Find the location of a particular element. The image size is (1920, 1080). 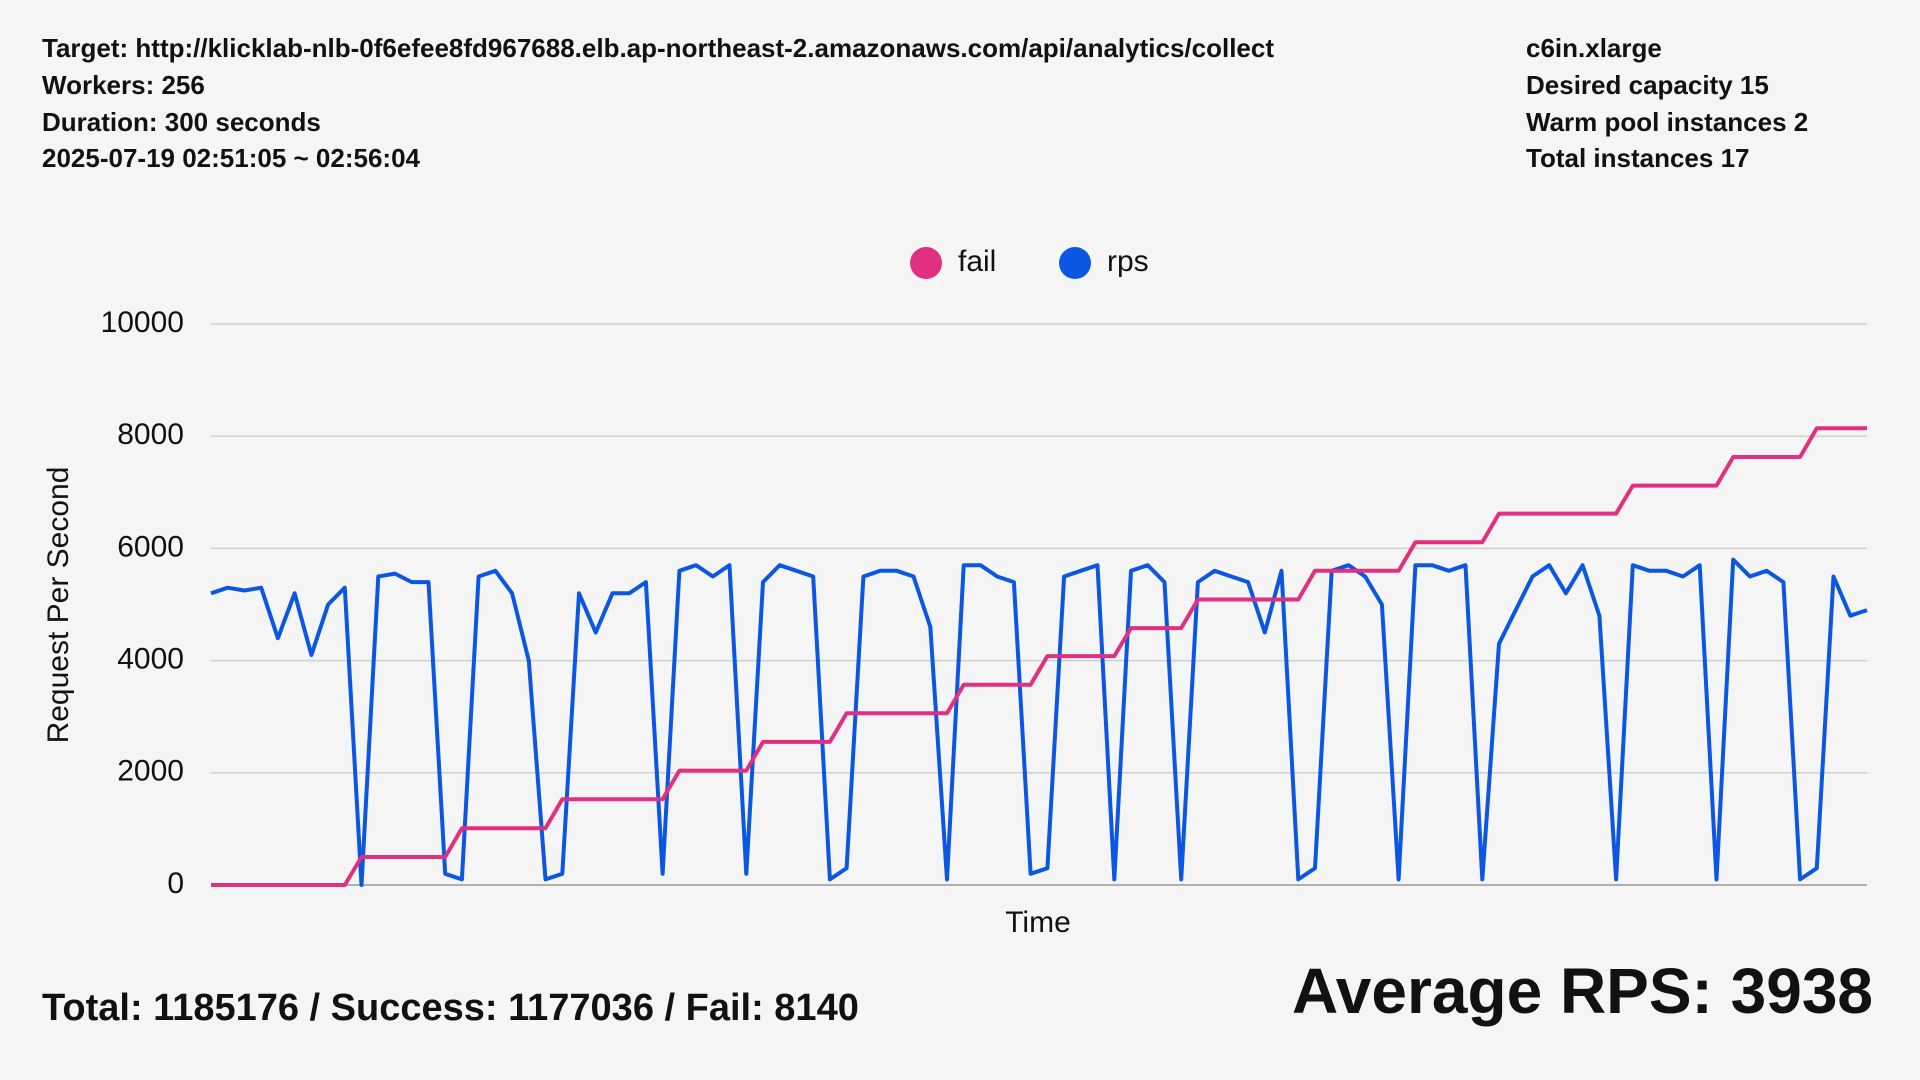

instance-total: Total instances 17 is located at coordinates (1638, 158).